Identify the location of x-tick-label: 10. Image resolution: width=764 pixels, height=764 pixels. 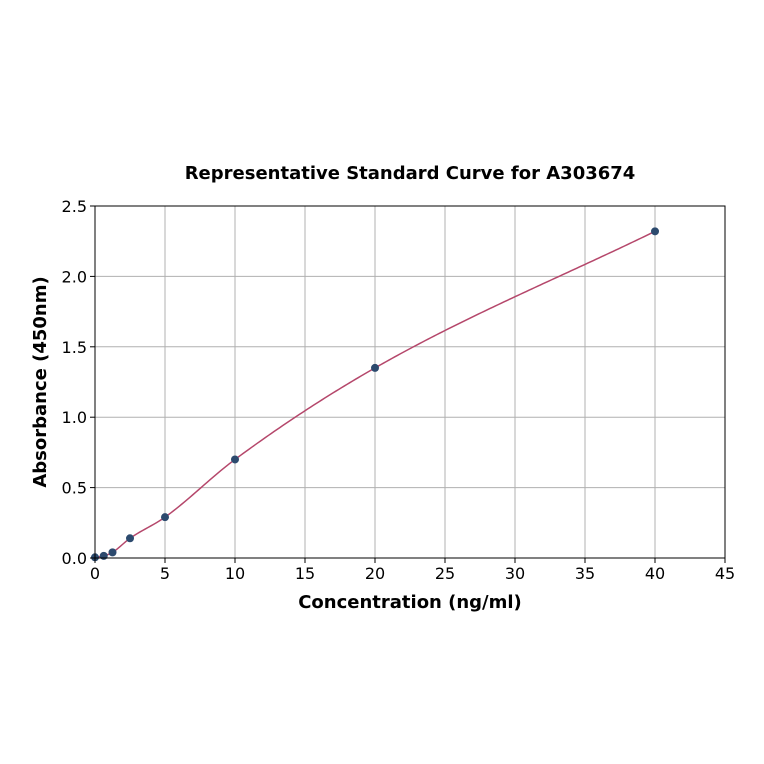
(235, 573).